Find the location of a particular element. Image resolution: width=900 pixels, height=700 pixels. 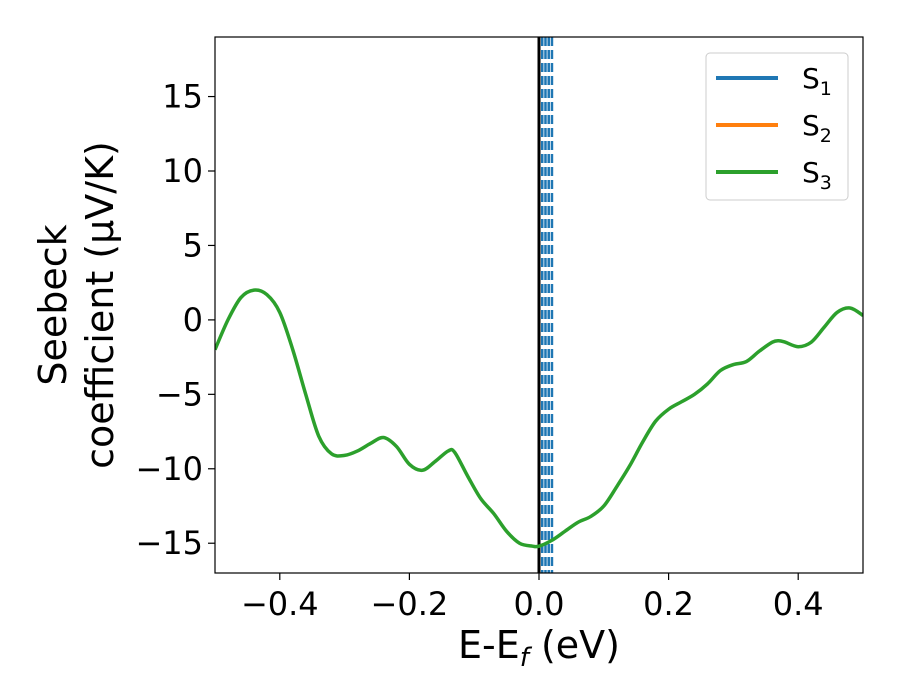

x-tick-label: 0.0 is located at coordinates (539, 604).